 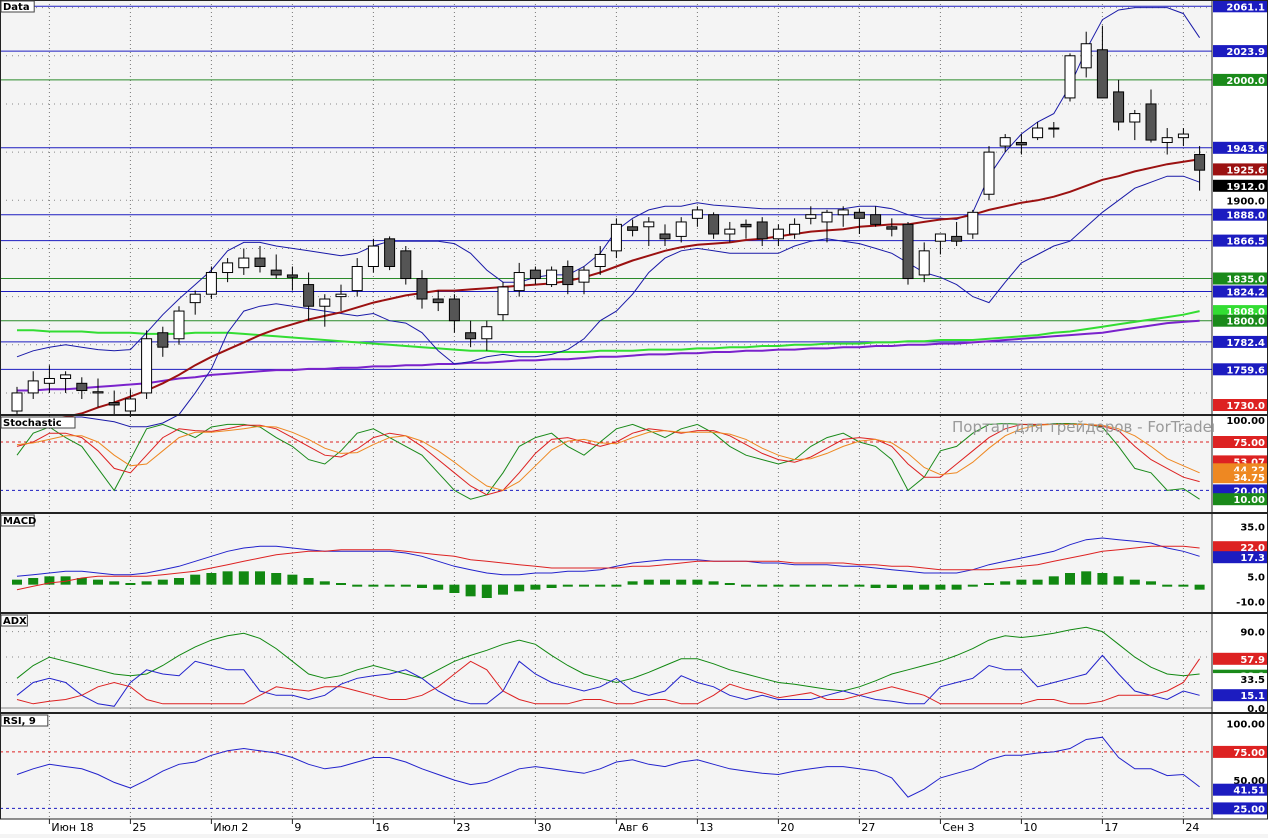 I want to click on time-axis-label: 30, so click(x=544, y=827).